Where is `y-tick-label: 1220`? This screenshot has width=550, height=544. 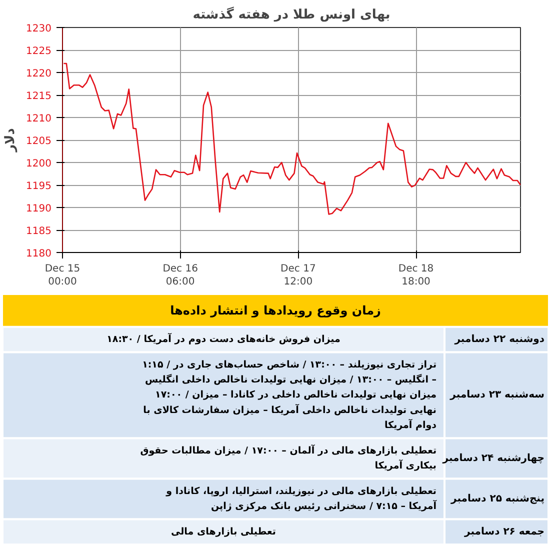 y-tick-label: 1220 is located at coordinates (39, 74).